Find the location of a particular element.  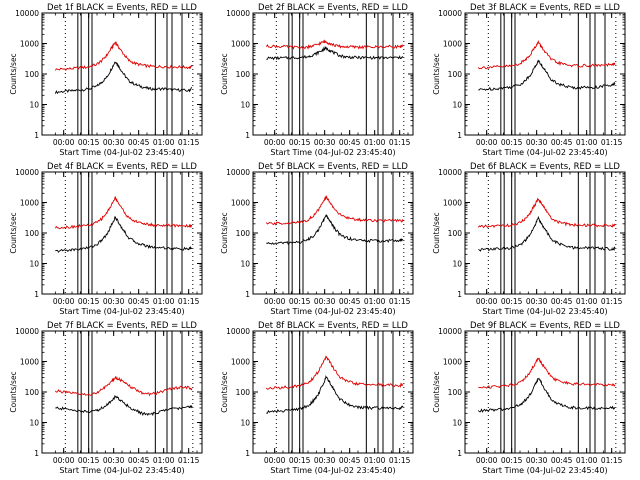

panel-title: Det 2f BLACK = Events, RED = LLD is located at coordinates (333, 8).